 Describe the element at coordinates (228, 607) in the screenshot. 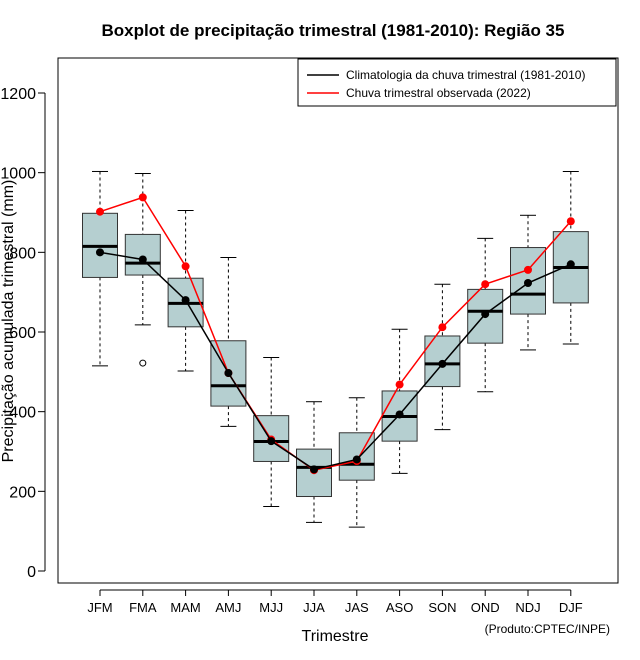

I see `x-tick-label: AMJ` at that location.